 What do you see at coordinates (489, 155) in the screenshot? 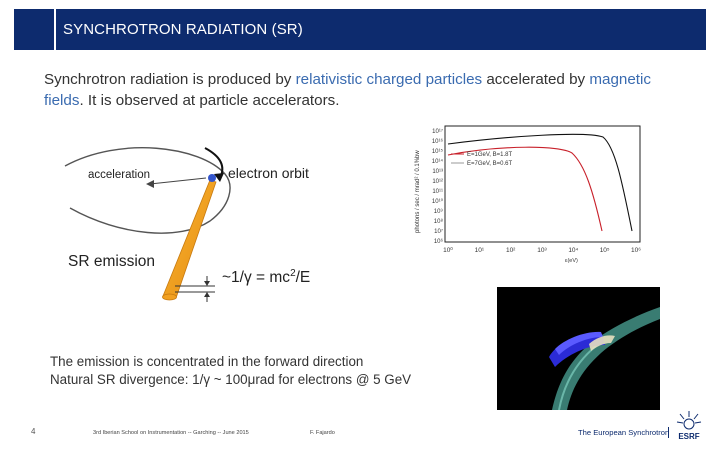
I see `legend-label-1: E=1GeV, B=1.8T` at bounding box center [489, 155].